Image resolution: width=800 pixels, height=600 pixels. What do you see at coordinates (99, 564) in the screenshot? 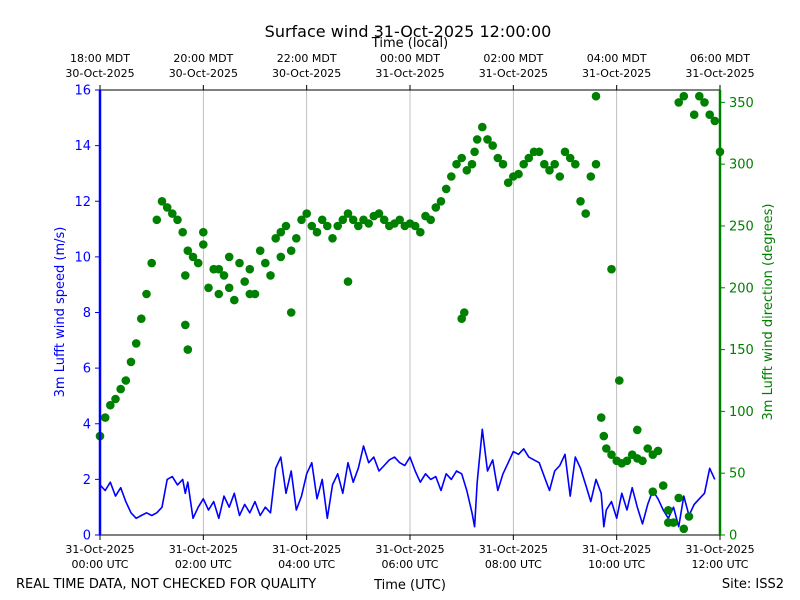
I see `bottom-tick-time: 00:00 UTC` at bounding box center [99, 564].